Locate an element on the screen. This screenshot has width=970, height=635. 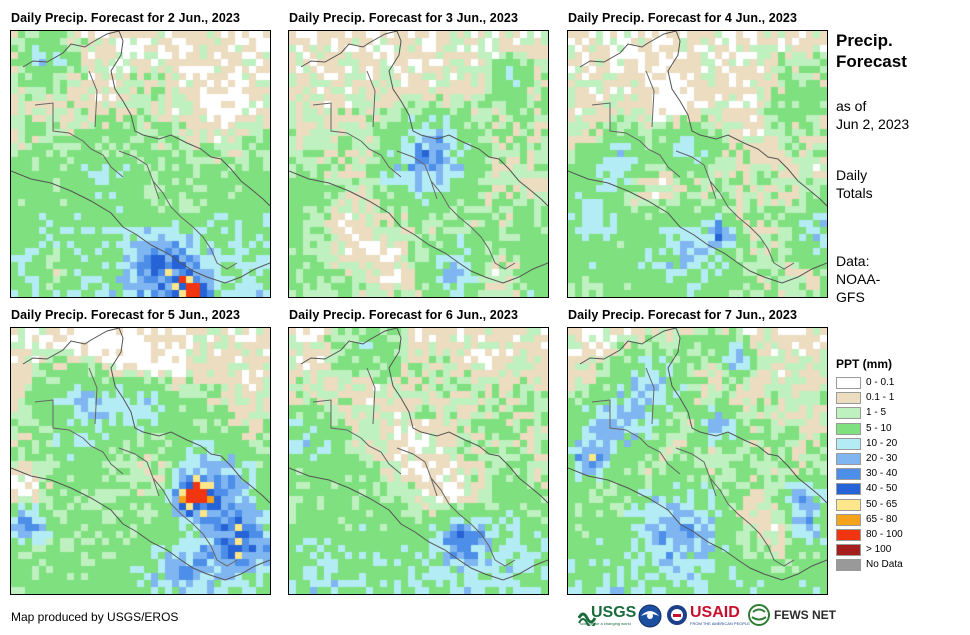
legend-label: No Data is located at coordinates (884, 565).